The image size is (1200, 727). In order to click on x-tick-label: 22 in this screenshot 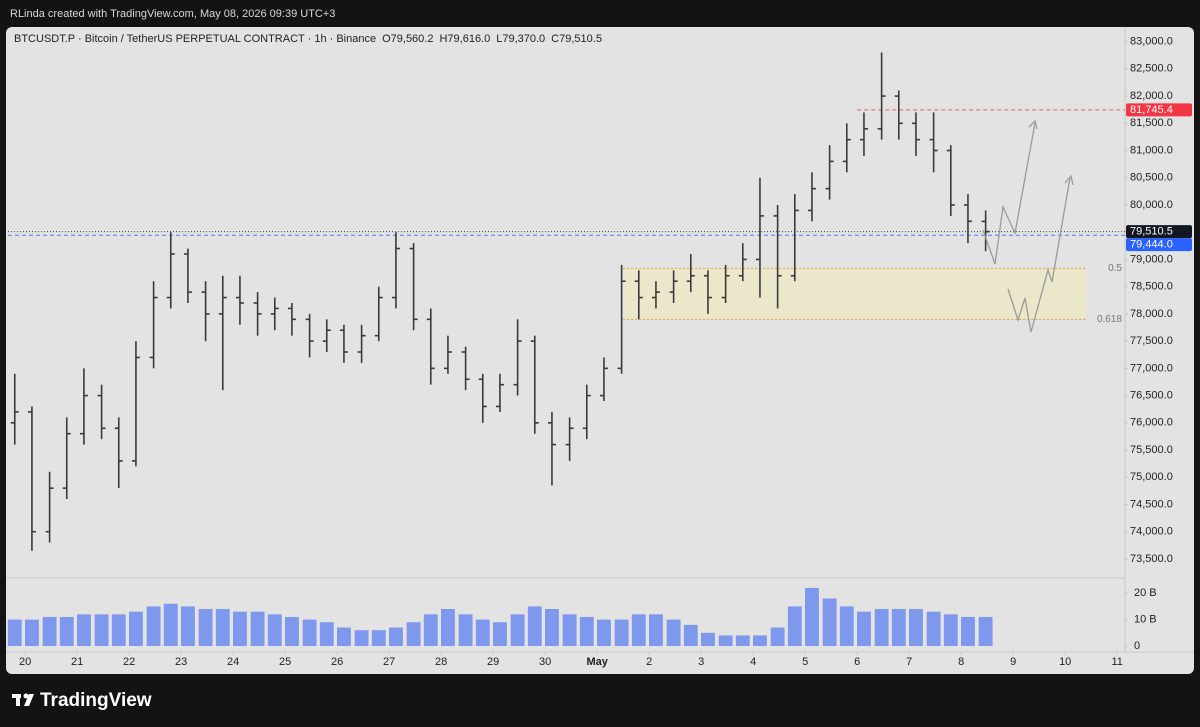, I will do `click(129, 662)`.